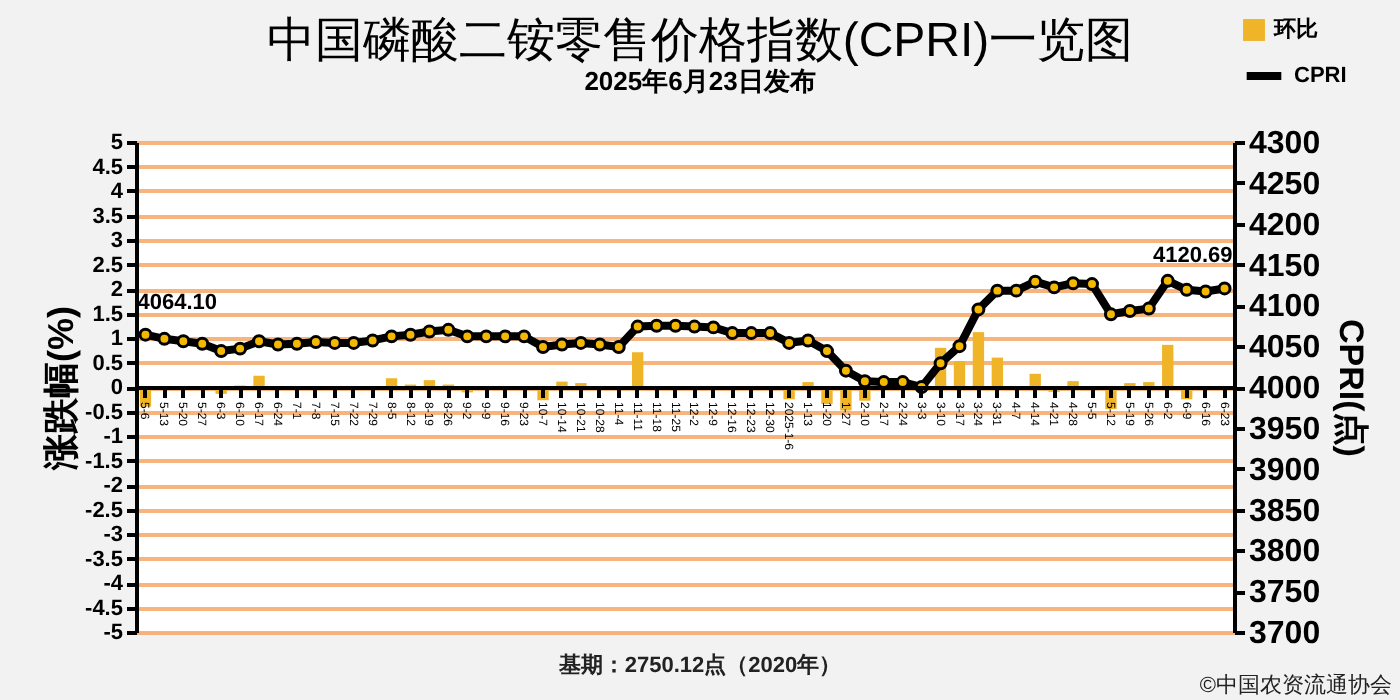 Image resolution: width=1400 pixels, height=700 pixels. What do you see at coordinates (104, 461) in the screenshot?
I see `y-tick-label: -1.5` at bounding box center [104, 461].